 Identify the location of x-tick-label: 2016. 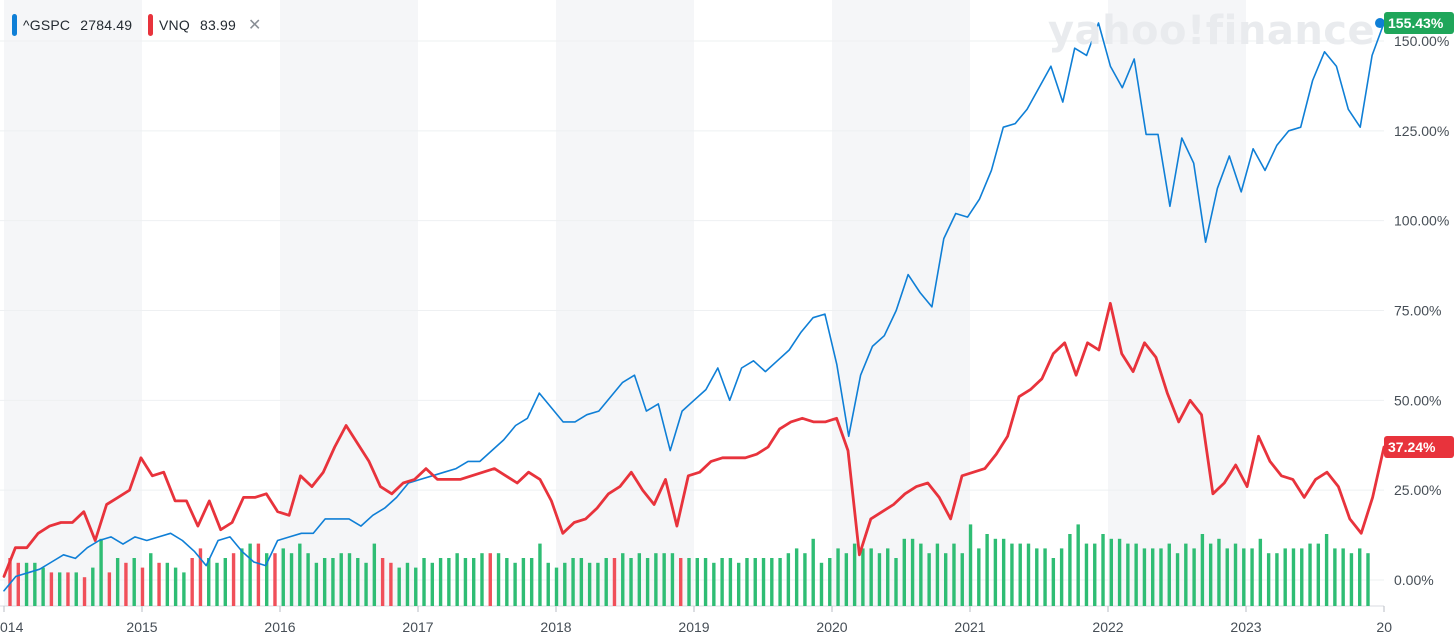
(279, 627).